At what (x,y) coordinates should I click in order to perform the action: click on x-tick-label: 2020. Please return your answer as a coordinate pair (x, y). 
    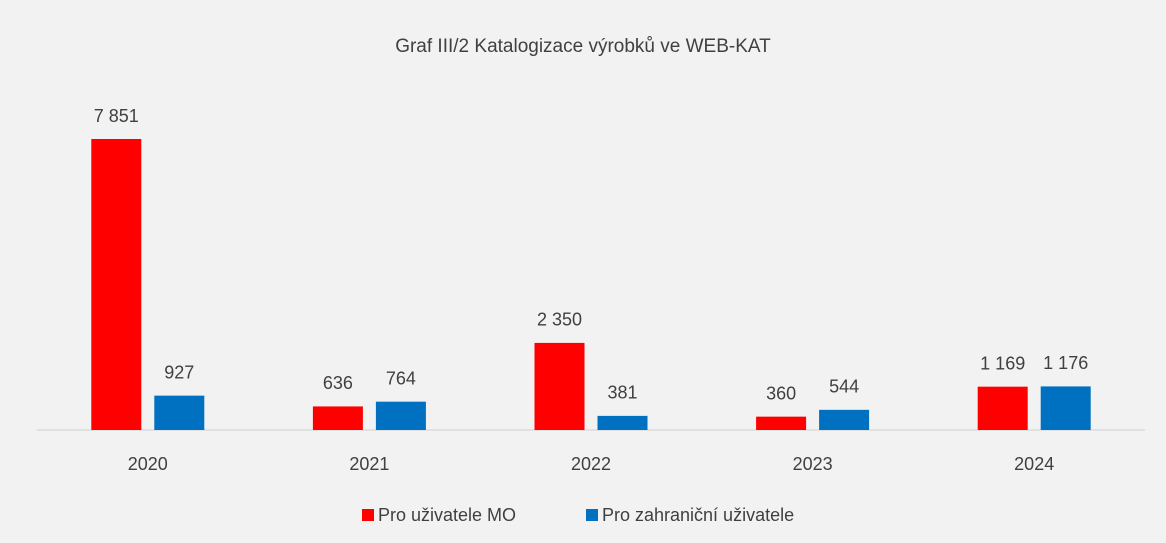
    Looking at the image, I should click on (148, 464).